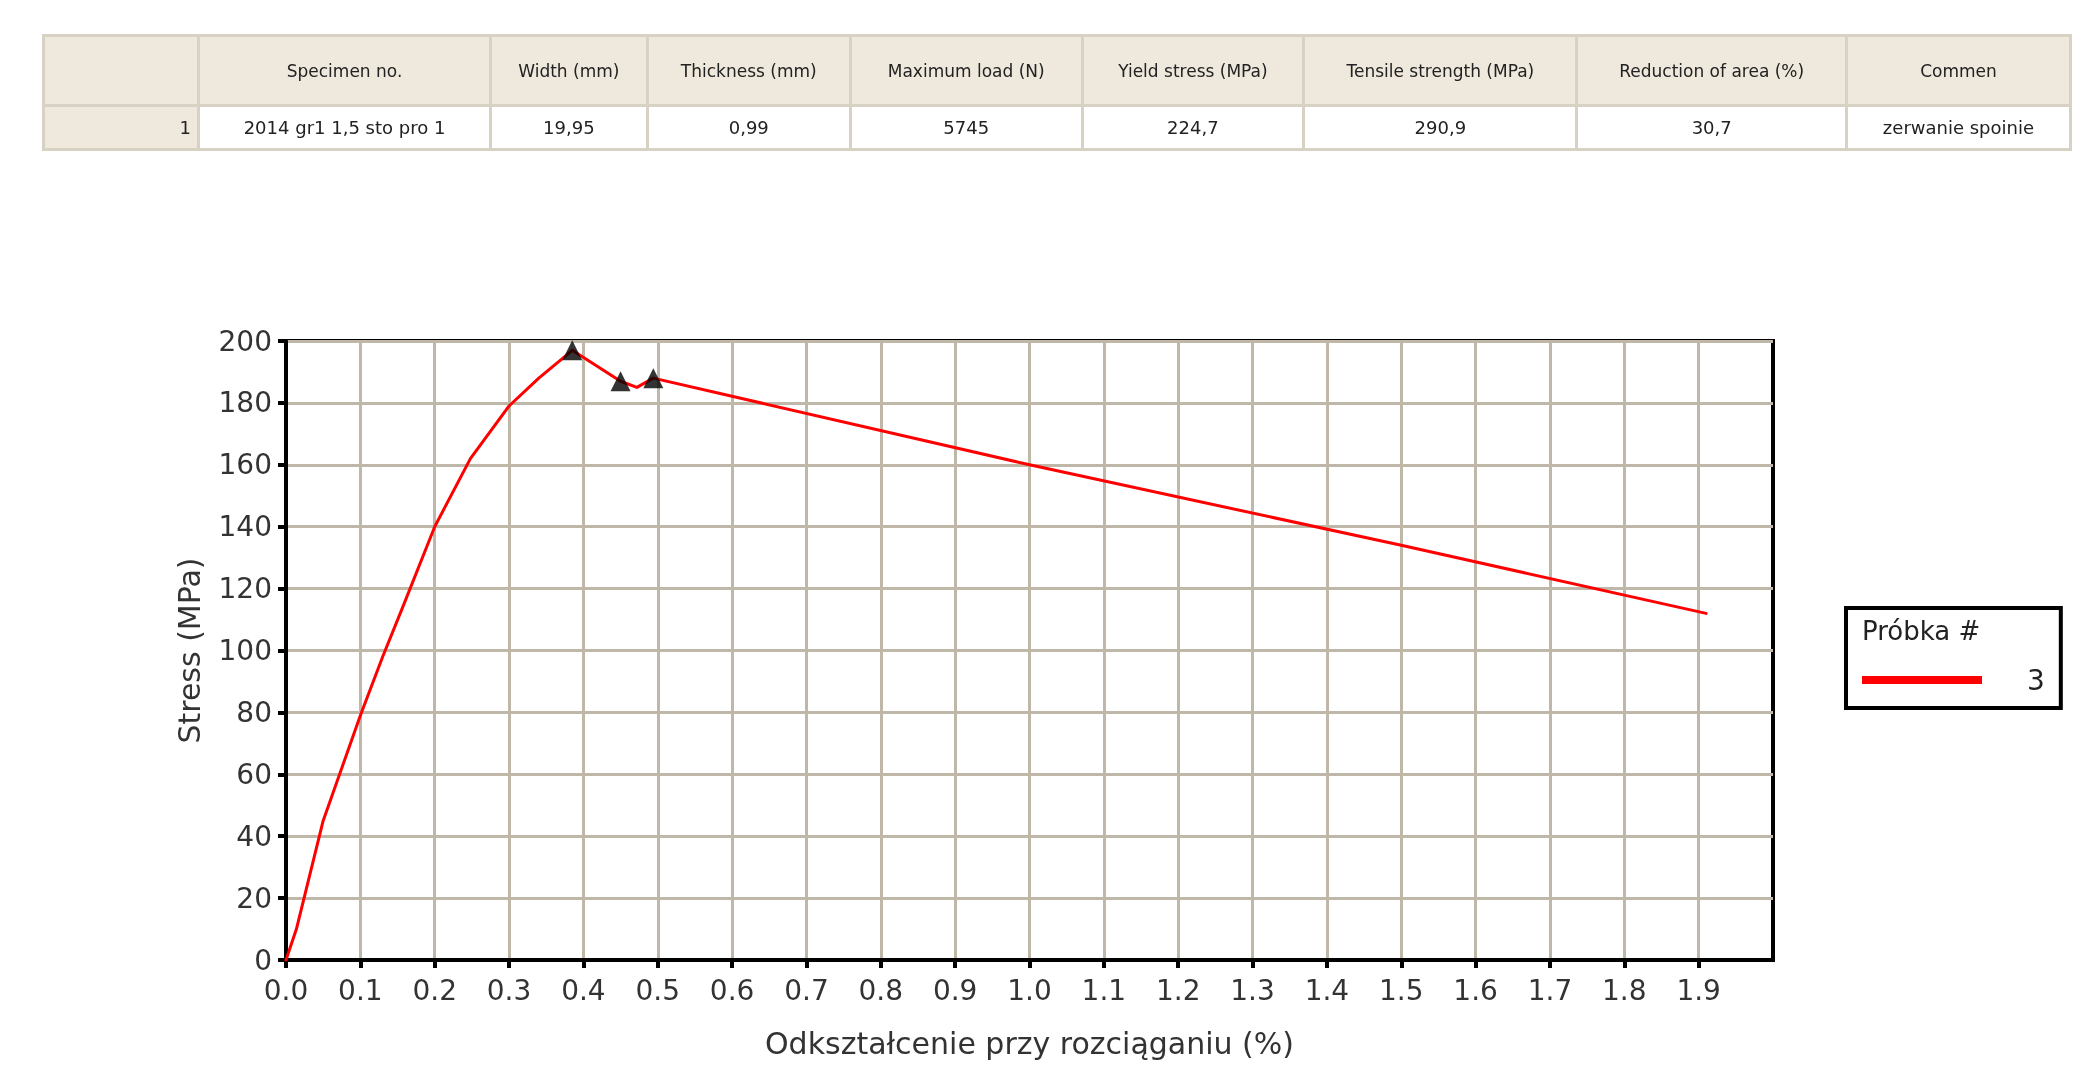  I want to click on category-label: Commen, so click(1958, 70).